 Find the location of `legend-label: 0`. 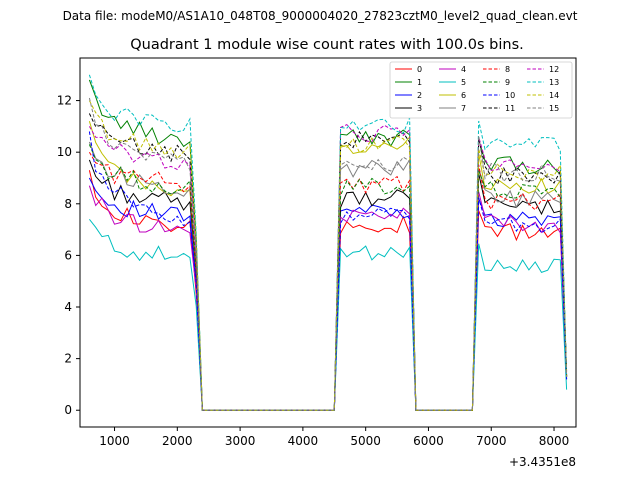

legend-label: 0 is located at coordinates (419, 69).